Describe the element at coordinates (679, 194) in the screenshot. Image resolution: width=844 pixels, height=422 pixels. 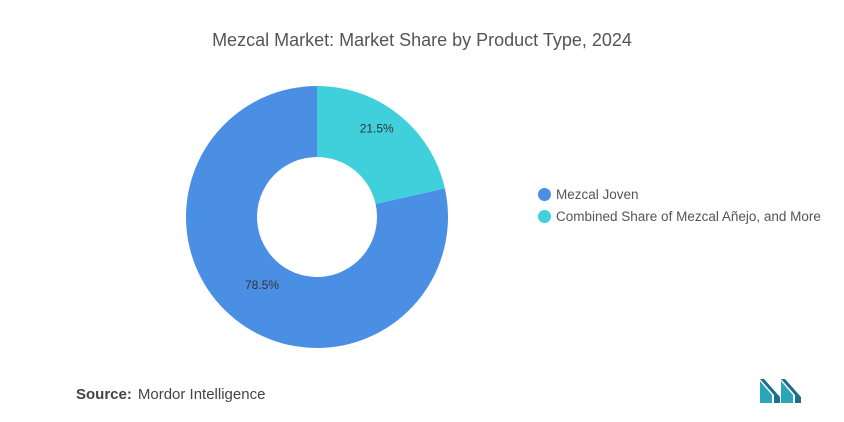
I see `legend-item-mezcal-joven: Mezcal Joven` at that location.